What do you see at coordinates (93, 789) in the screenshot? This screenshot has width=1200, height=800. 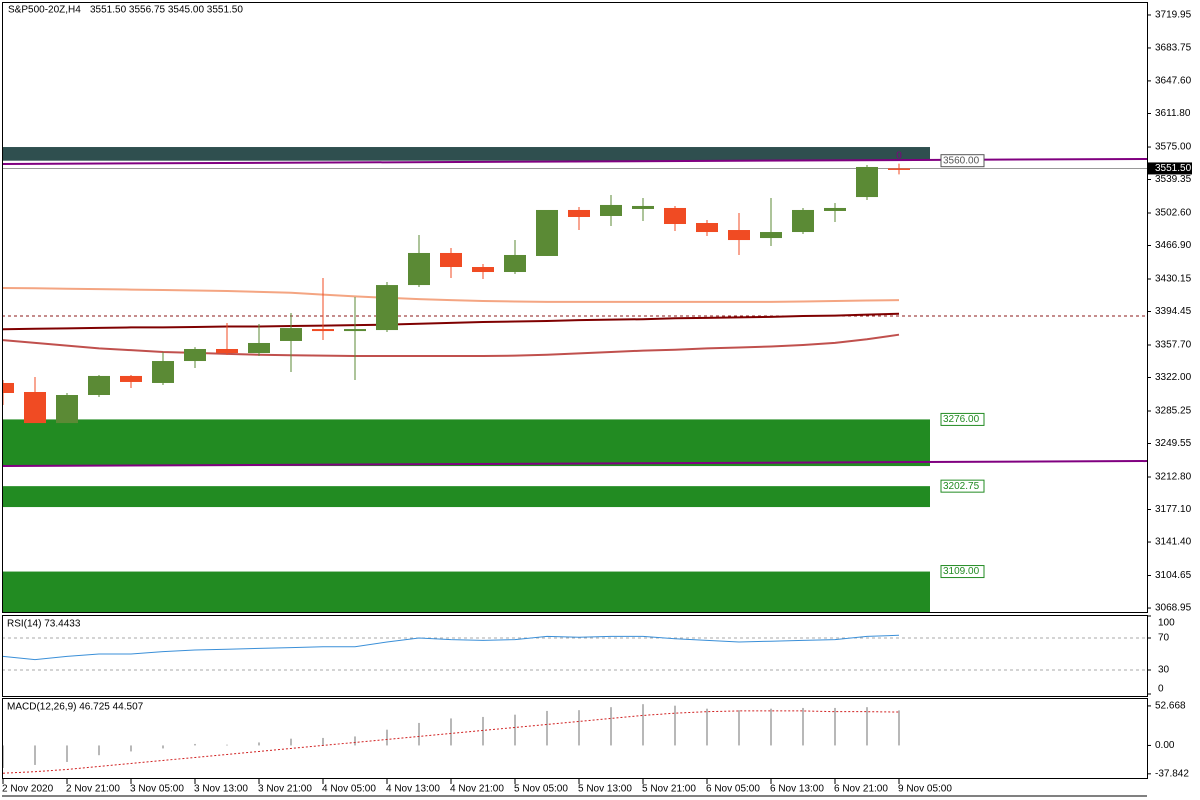 I see `x-tick-label: 2 Nov 21:00` at bounding box center [93, 789].